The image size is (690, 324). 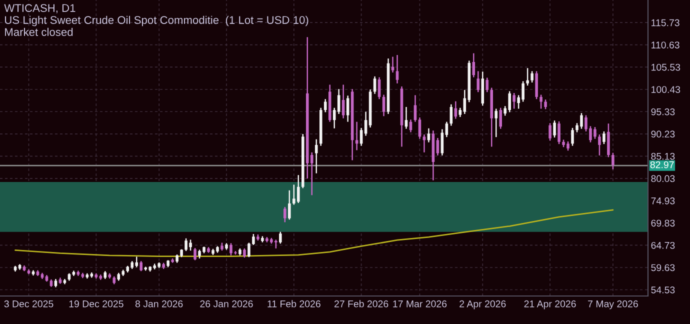 I want to click on text: US Light Sweet Crude Oil Spot Commoditie (1 Lot = USD 10), so click(x=156, y=21).